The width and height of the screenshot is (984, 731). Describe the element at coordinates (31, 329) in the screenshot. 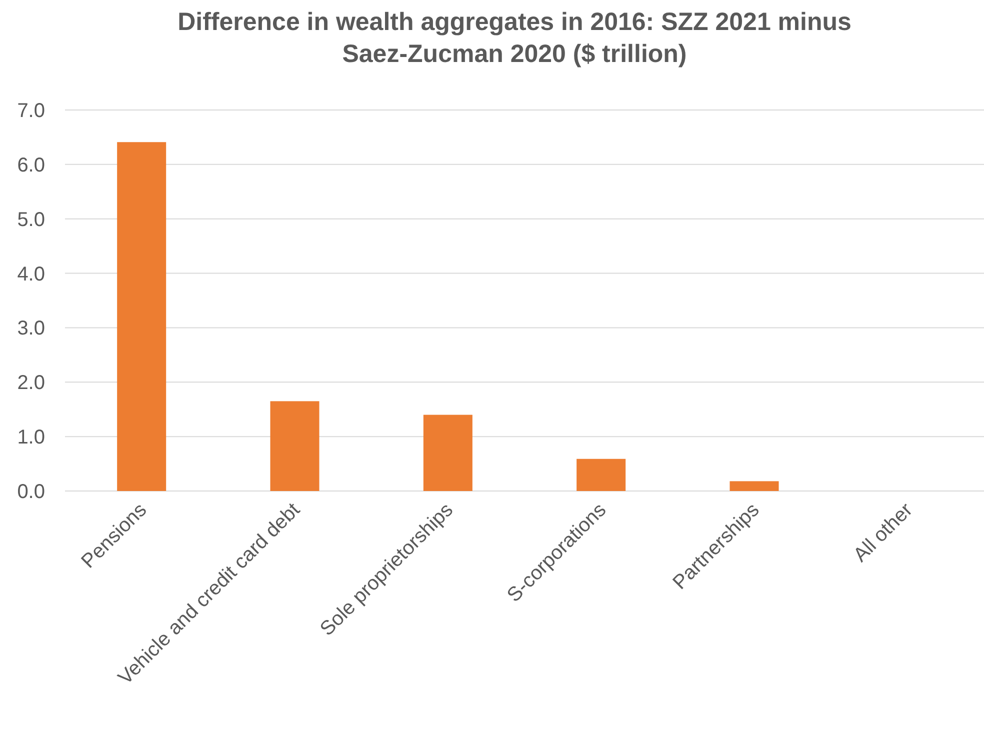

I see `y-tick-label: 3.0` at that location.